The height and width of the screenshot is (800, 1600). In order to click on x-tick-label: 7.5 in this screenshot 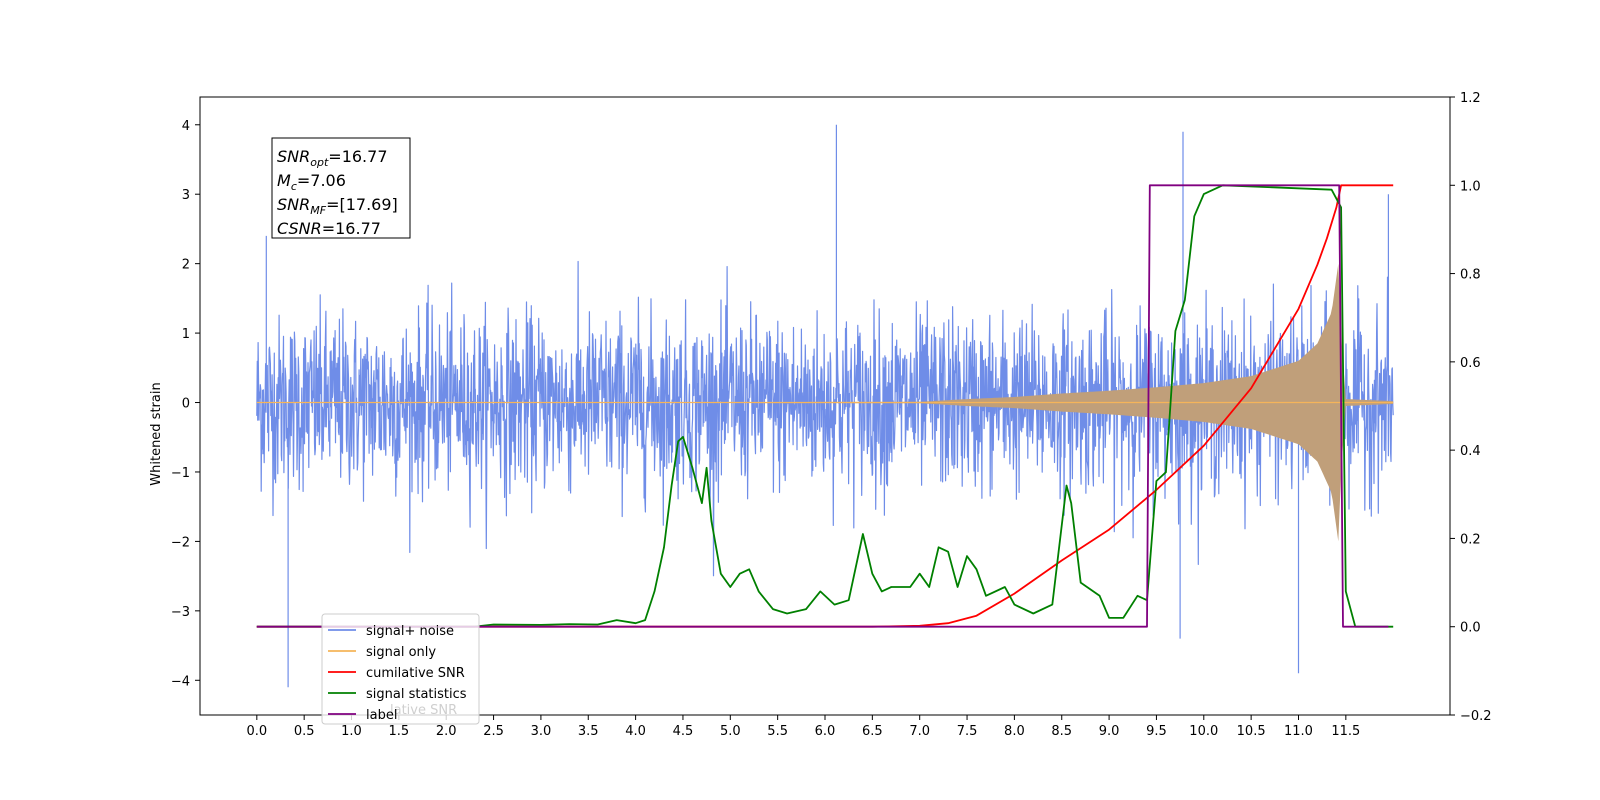, I will do `click(967, 731)`.